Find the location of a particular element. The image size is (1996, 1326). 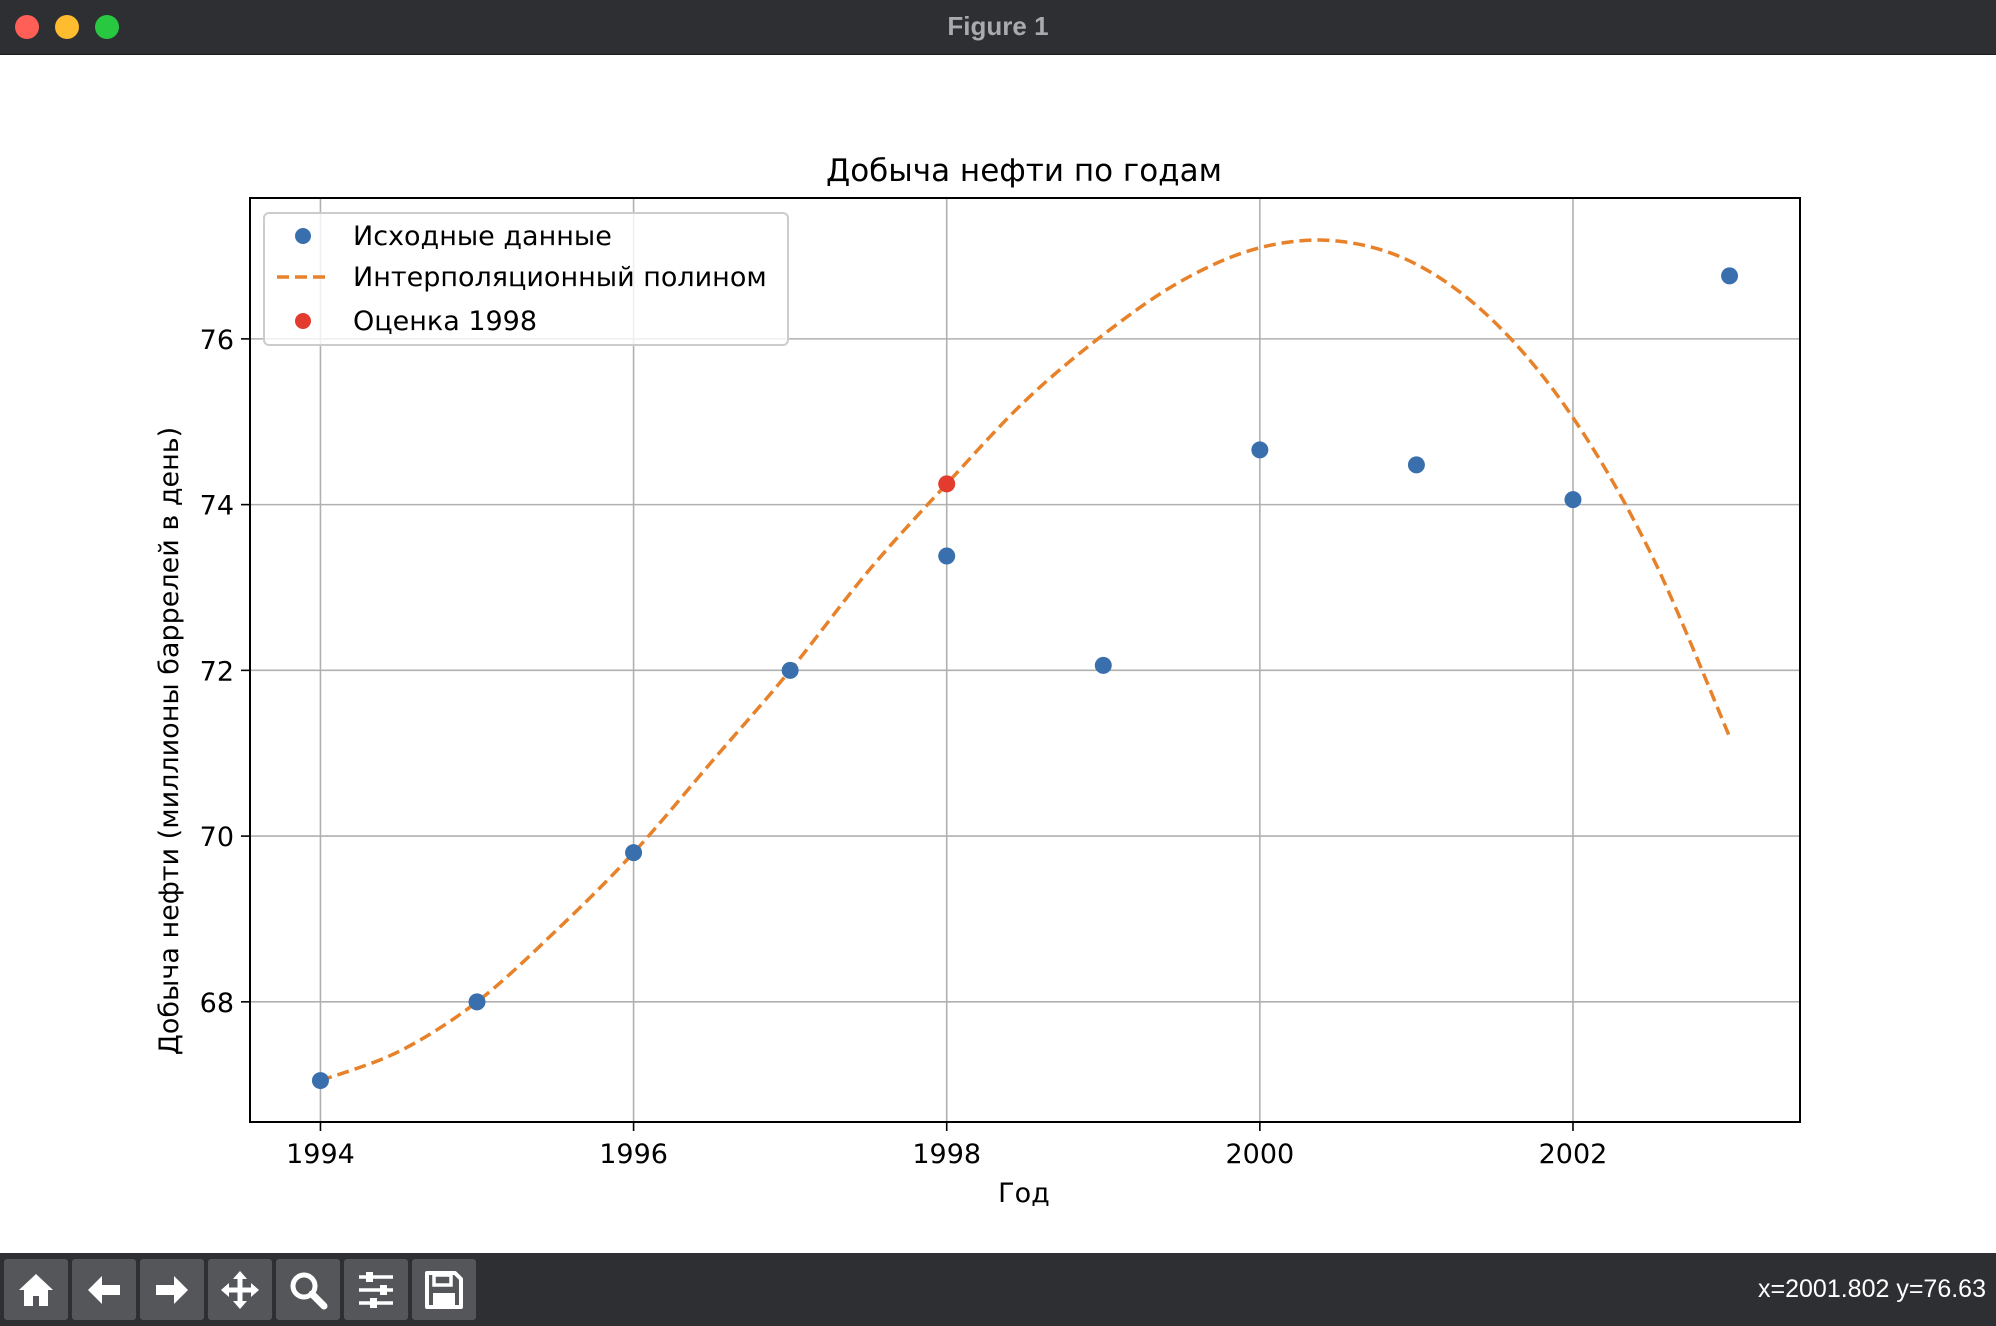

minimize-window-button is located at coordinates (67, 27).